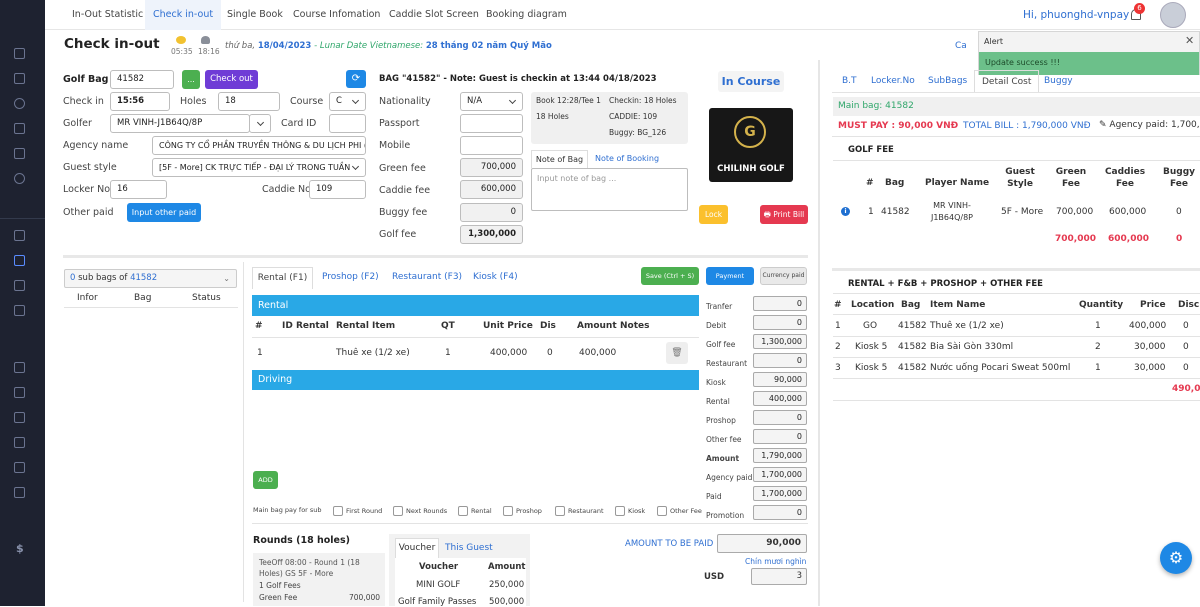 The width and height of the screenshot is (1200, 607). What do you see at coordinates (19, 417) in the screenshot?
I see `cart-icon` at bounding box center [19, 417].